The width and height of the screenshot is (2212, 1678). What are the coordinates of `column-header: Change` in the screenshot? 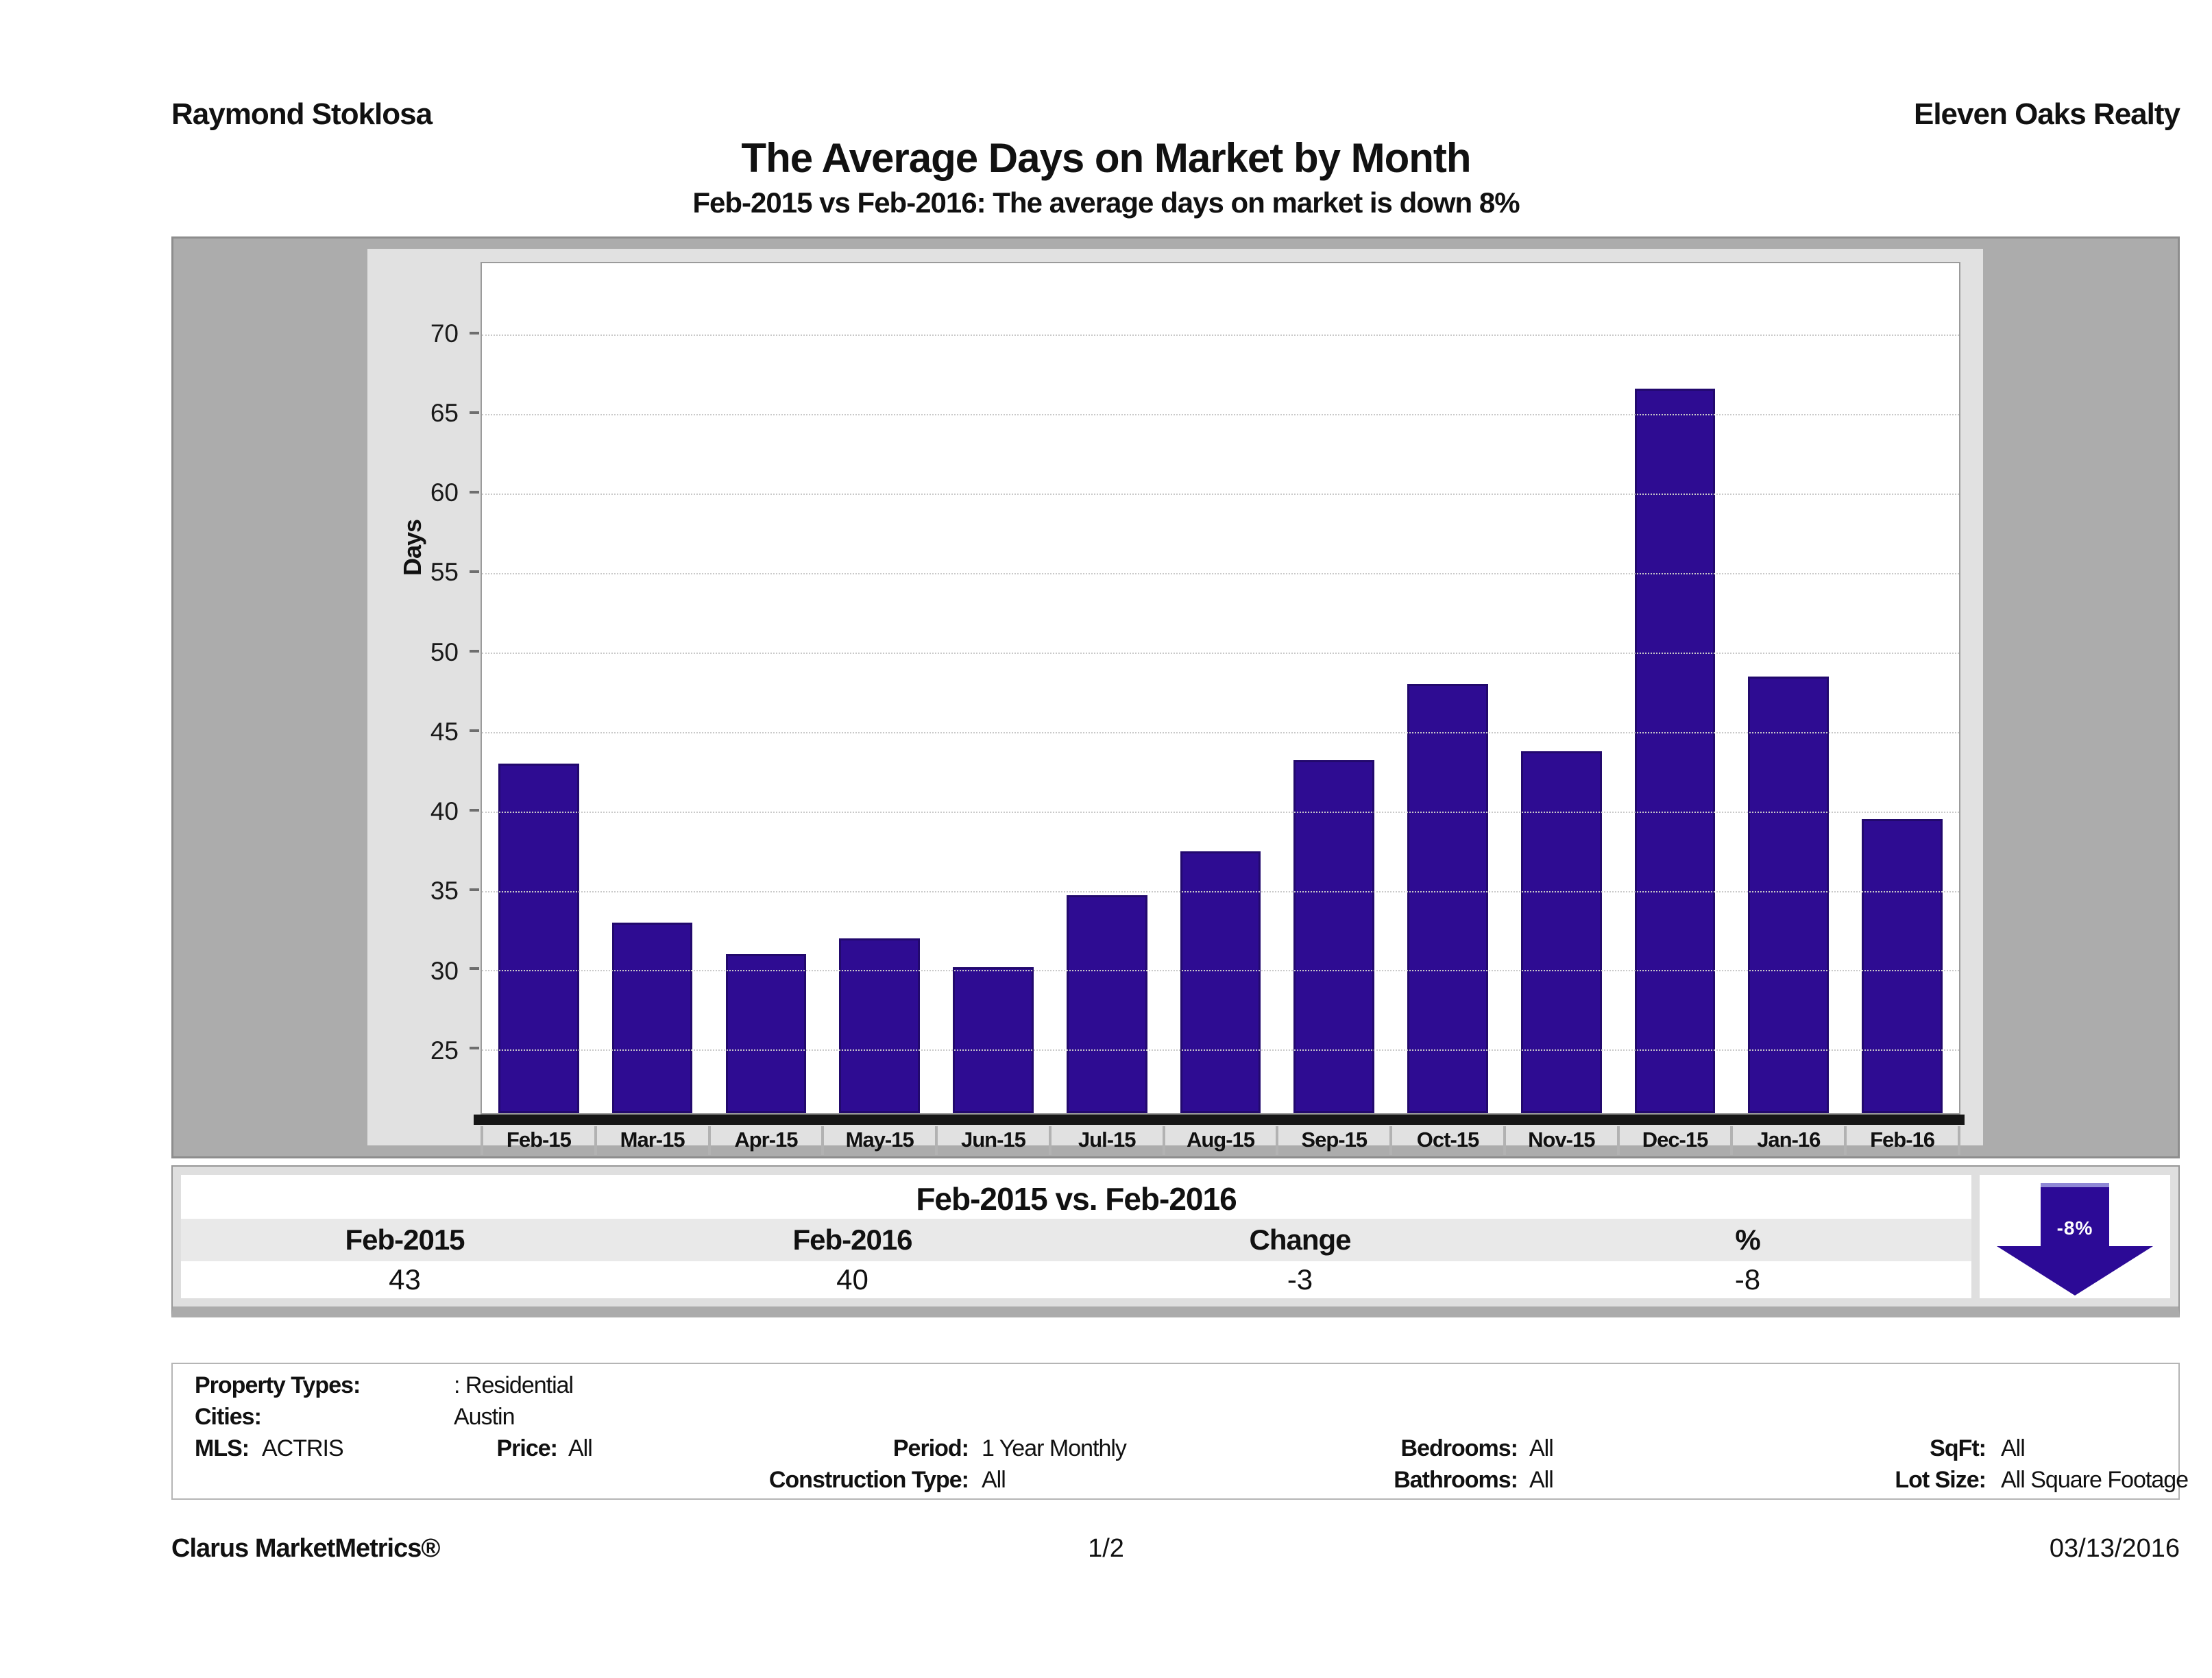 It's located at (1300, 1240).